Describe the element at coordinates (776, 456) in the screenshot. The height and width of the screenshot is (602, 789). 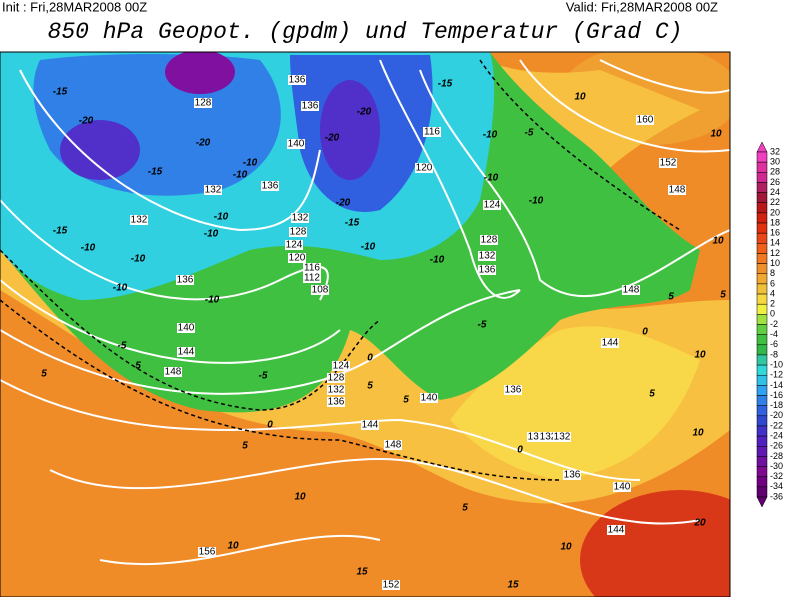
I see `colorbar-label: -28` at that location.